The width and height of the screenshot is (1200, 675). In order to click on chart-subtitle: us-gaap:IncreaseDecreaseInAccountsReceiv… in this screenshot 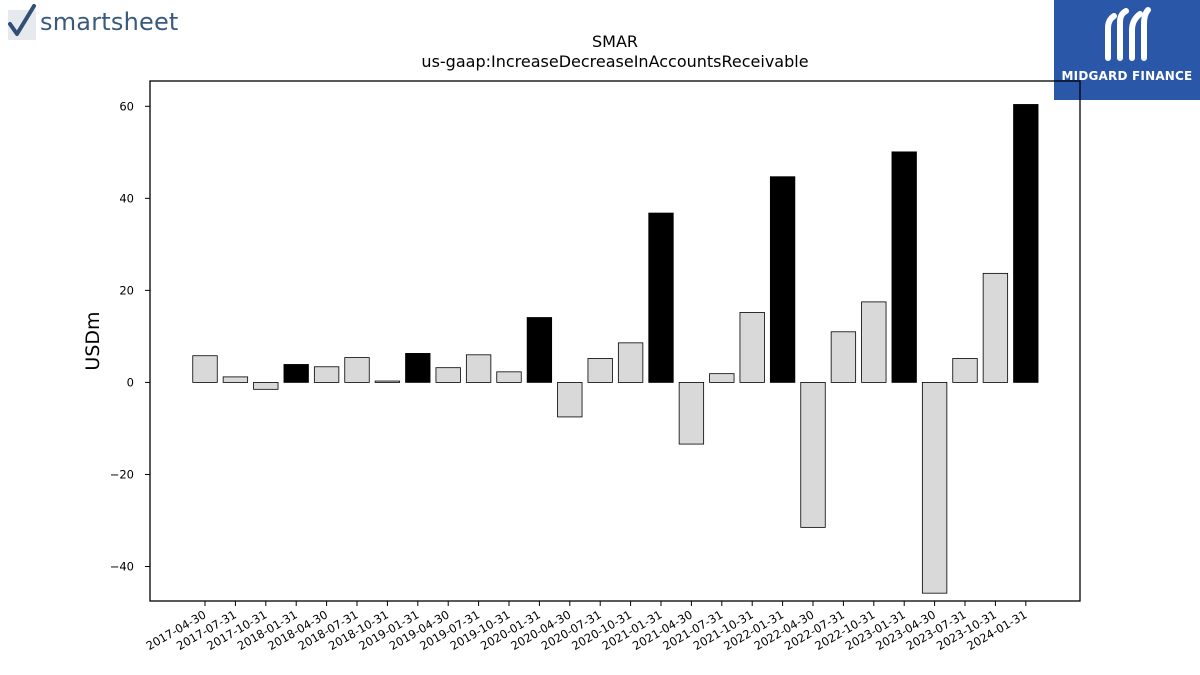, I will do `click(615, 61)`.